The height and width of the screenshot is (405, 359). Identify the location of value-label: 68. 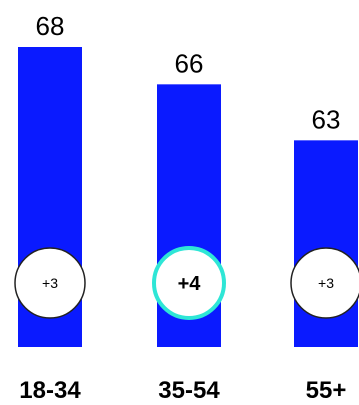
(50, 26).